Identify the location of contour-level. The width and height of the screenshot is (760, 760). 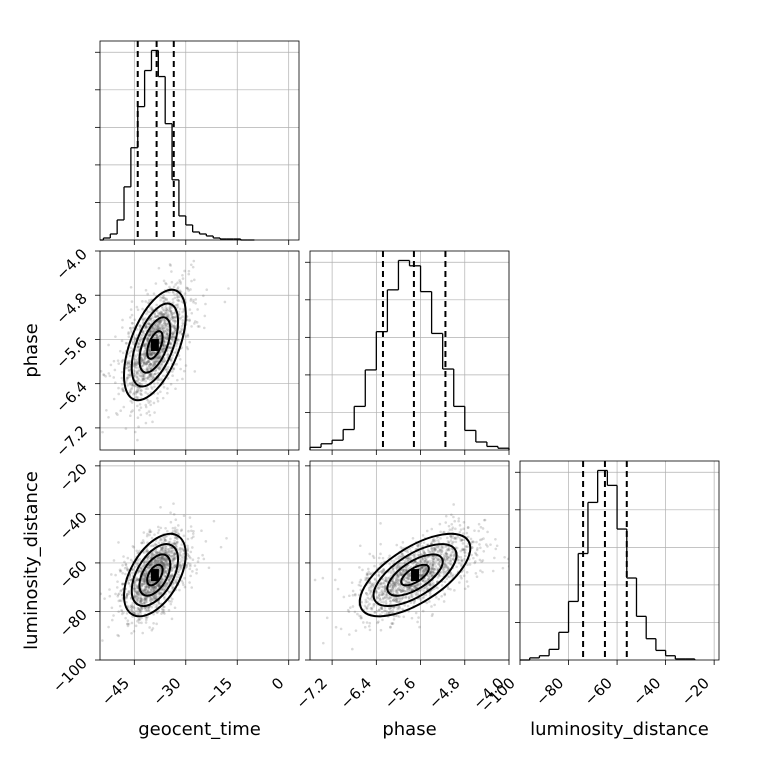
(155, 575).